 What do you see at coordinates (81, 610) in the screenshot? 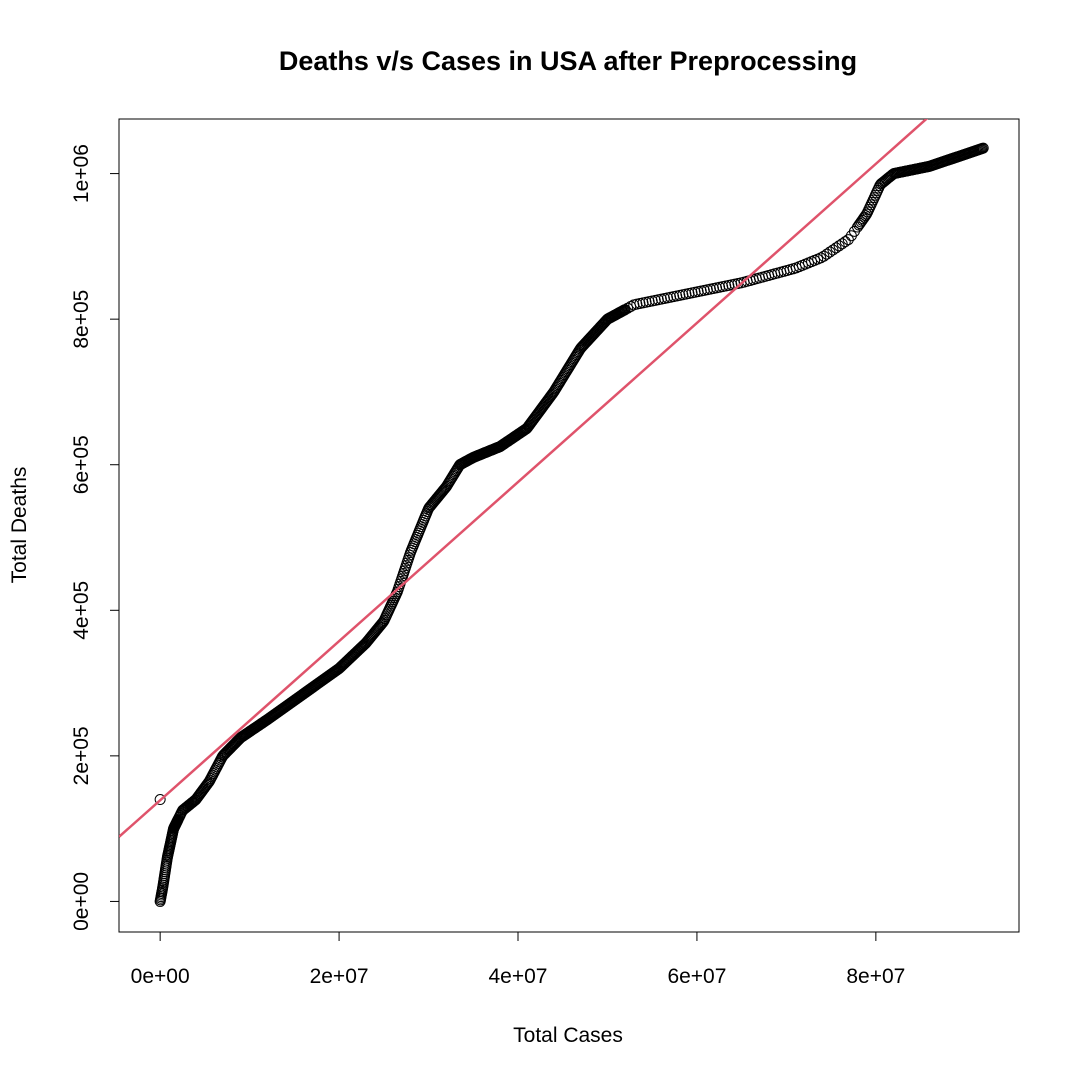
I see `y-tick-label: 4e+05` at bounding box center [81, 610].